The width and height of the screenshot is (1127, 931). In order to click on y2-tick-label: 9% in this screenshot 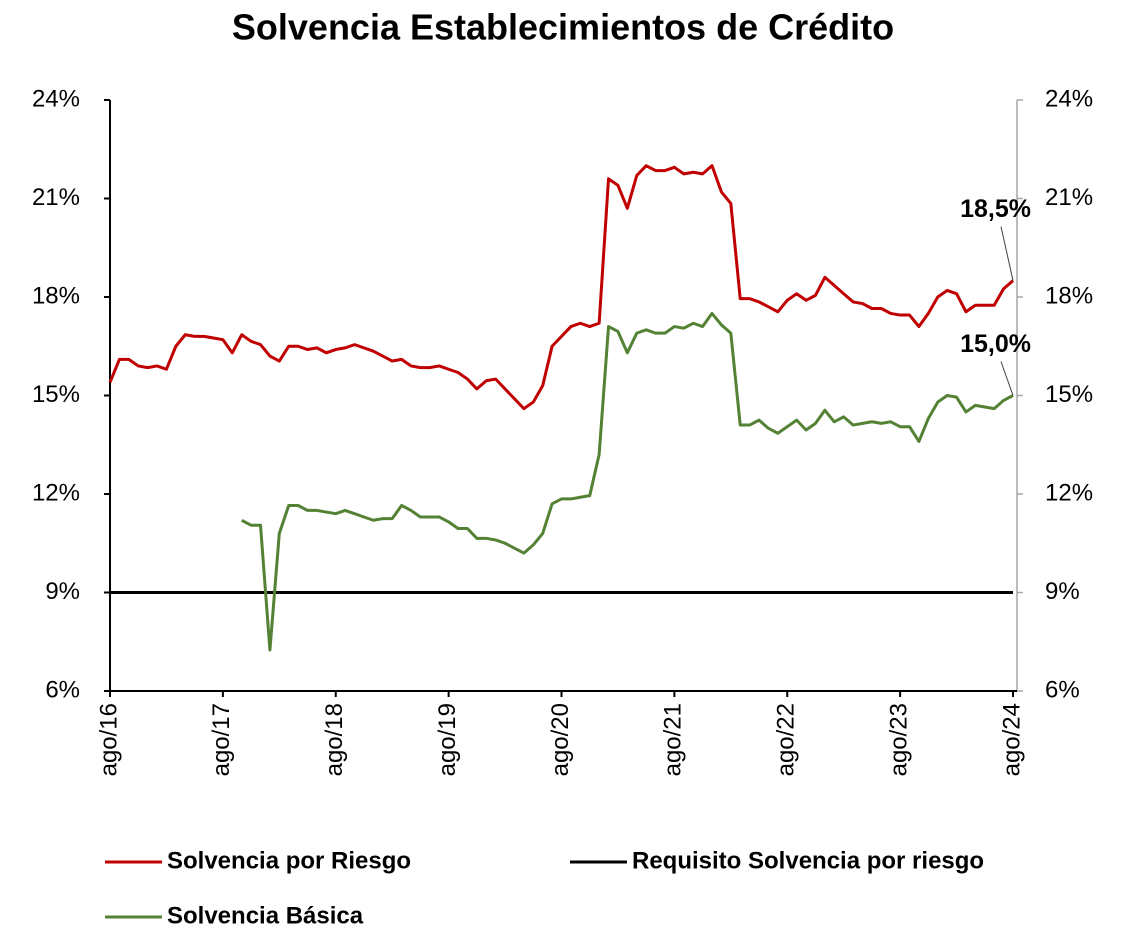, I will do `click(1062, 591)`.